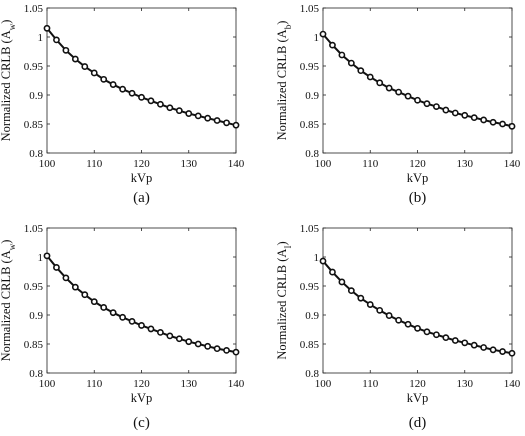 The width and height of the screenshot is (525, 436). I want to click on y-axis-label: Normalized CRLB (Aw), so click(8, 301).